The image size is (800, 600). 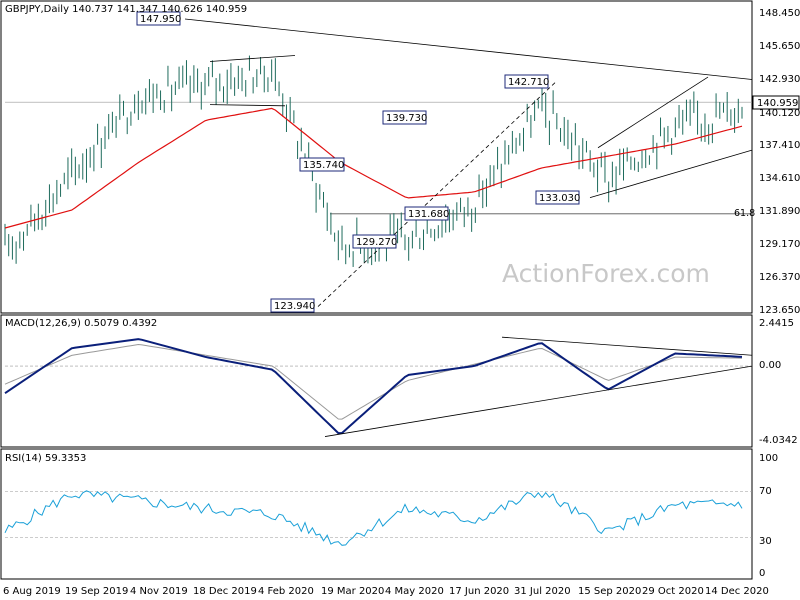 I want to click on svg-text: 131.680, so click(x=428, y=214).